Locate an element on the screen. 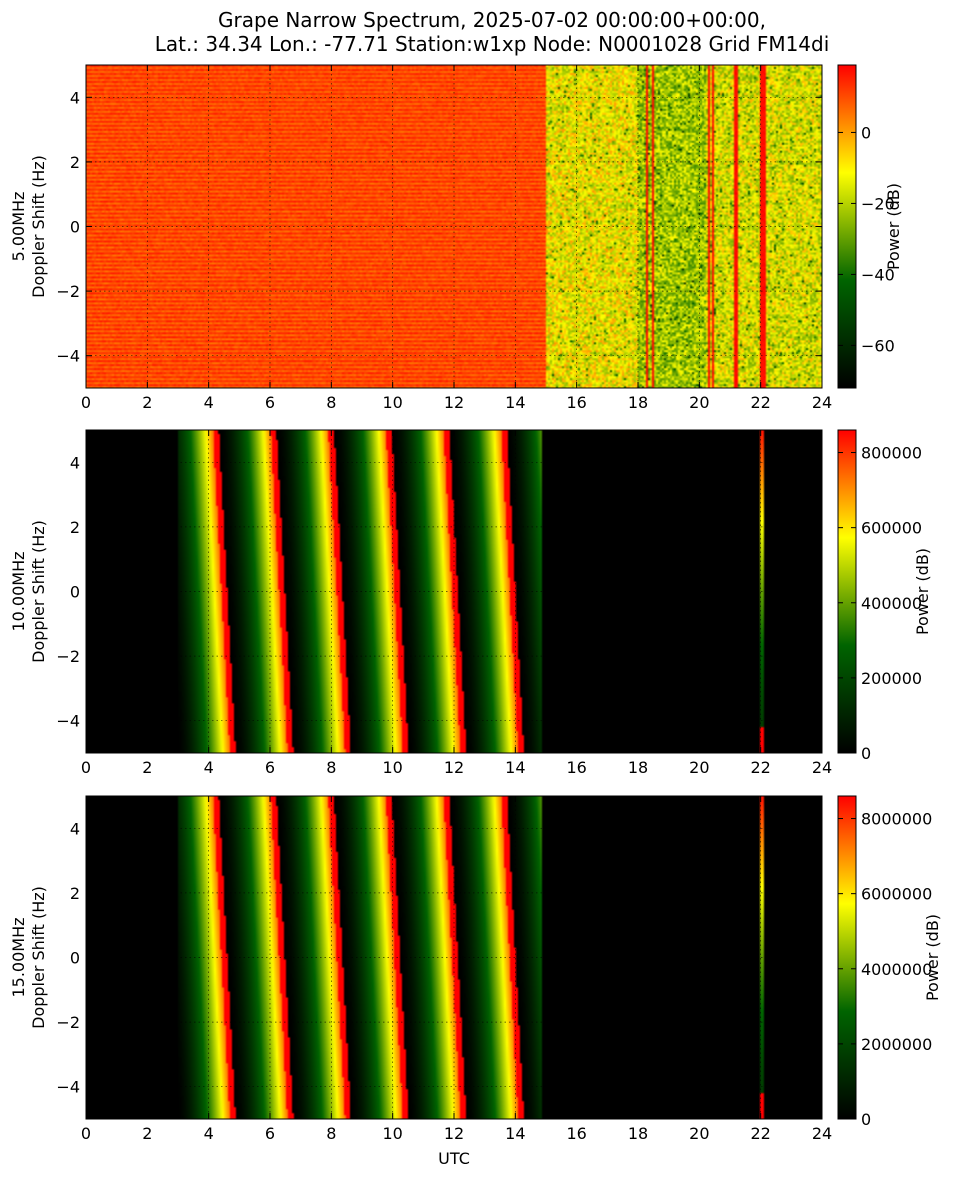 This screenshot has height=1178, width=969. colorbar-tick-label: 2000000 is located at coordinates (896, 1044).